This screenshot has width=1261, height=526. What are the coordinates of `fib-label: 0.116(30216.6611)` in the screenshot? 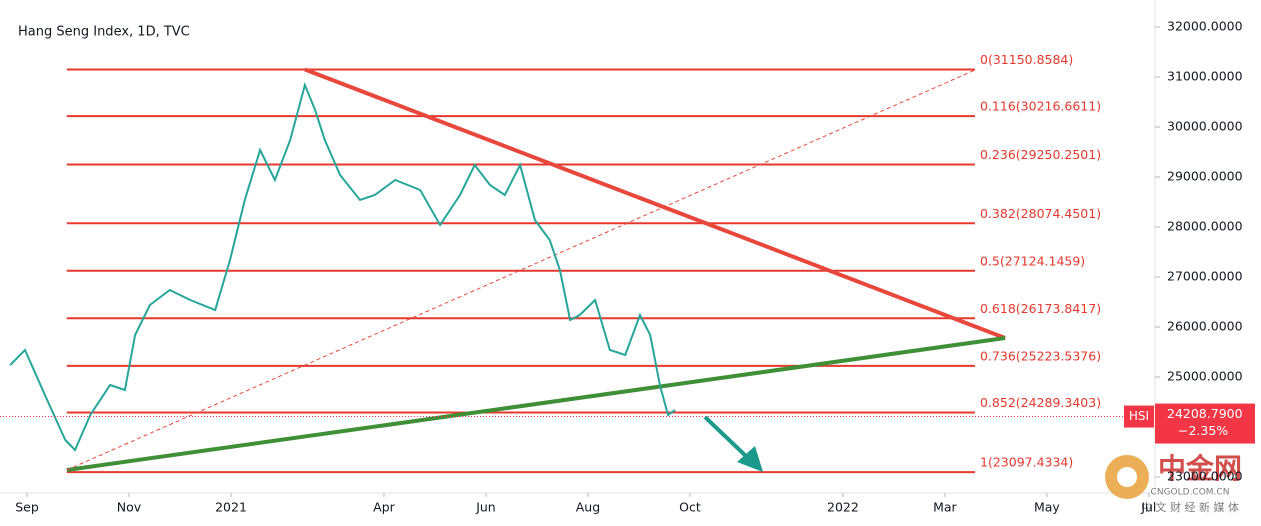 It's located at (1040, 106).